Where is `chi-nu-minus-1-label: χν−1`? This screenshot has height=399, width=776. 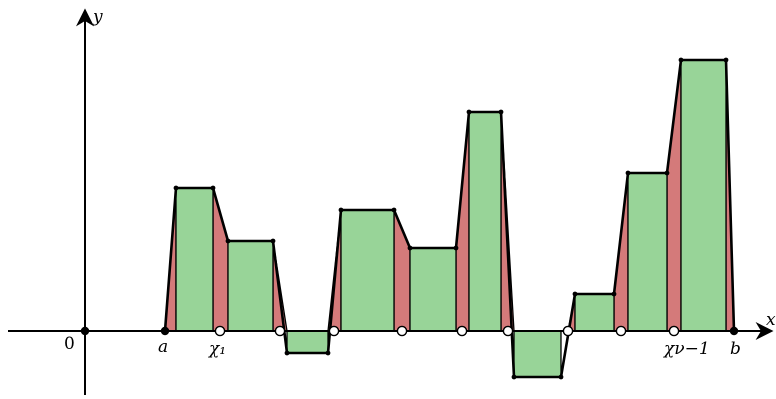
chi-nu-minus-1-label: χν−1 is located at coordinates (686, 349).